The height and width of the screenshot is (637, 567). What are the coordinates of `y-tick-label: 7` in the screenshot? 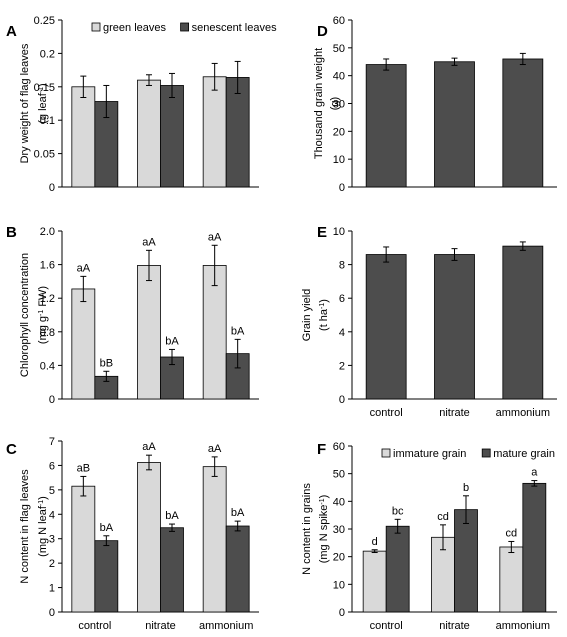 It's located at (52, 442).